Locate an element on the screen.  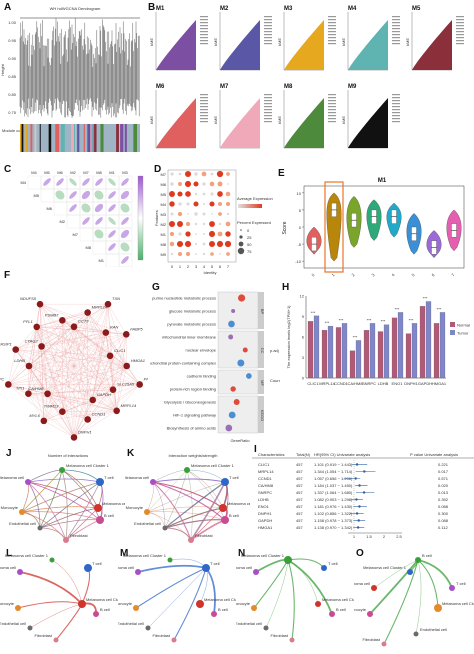
bar-y-tick: 6 is located at coordinates (303, 337).